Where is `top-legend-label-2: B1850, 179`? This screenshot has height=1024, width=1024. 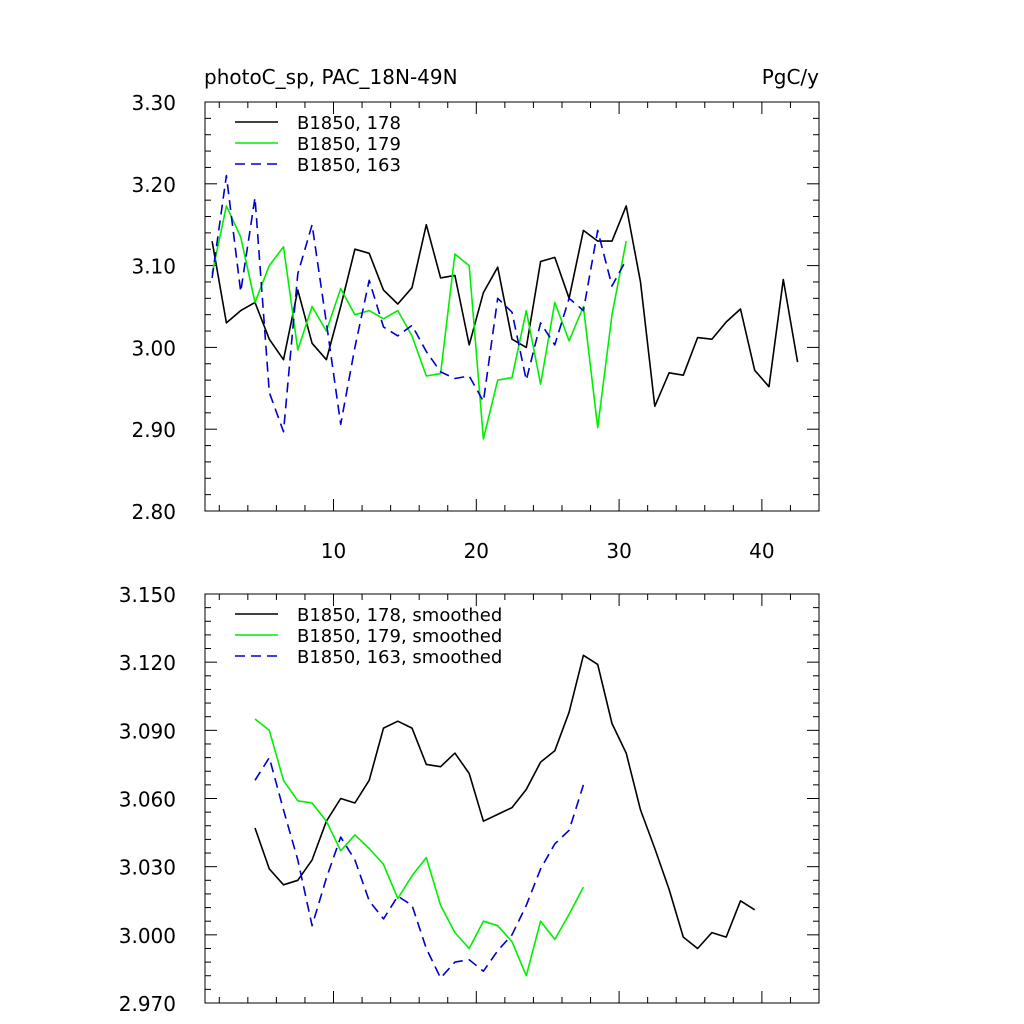 top-legend-label-2: B1850, 179 is located at coordinates (349, 144).